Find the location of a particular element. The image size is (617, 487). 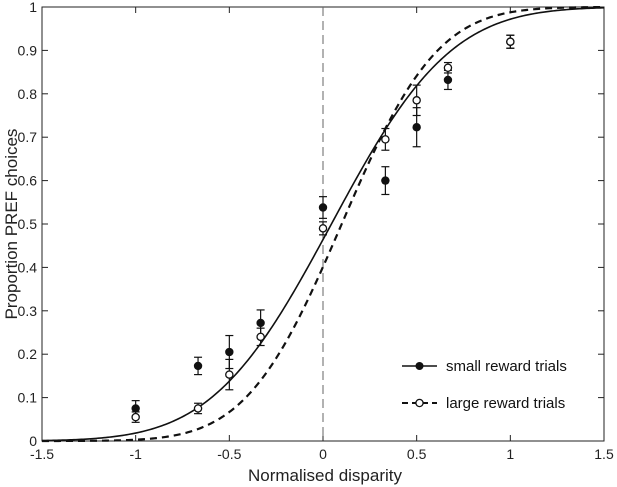

x-tick-label: 1 is located at coordinates (510, 454).